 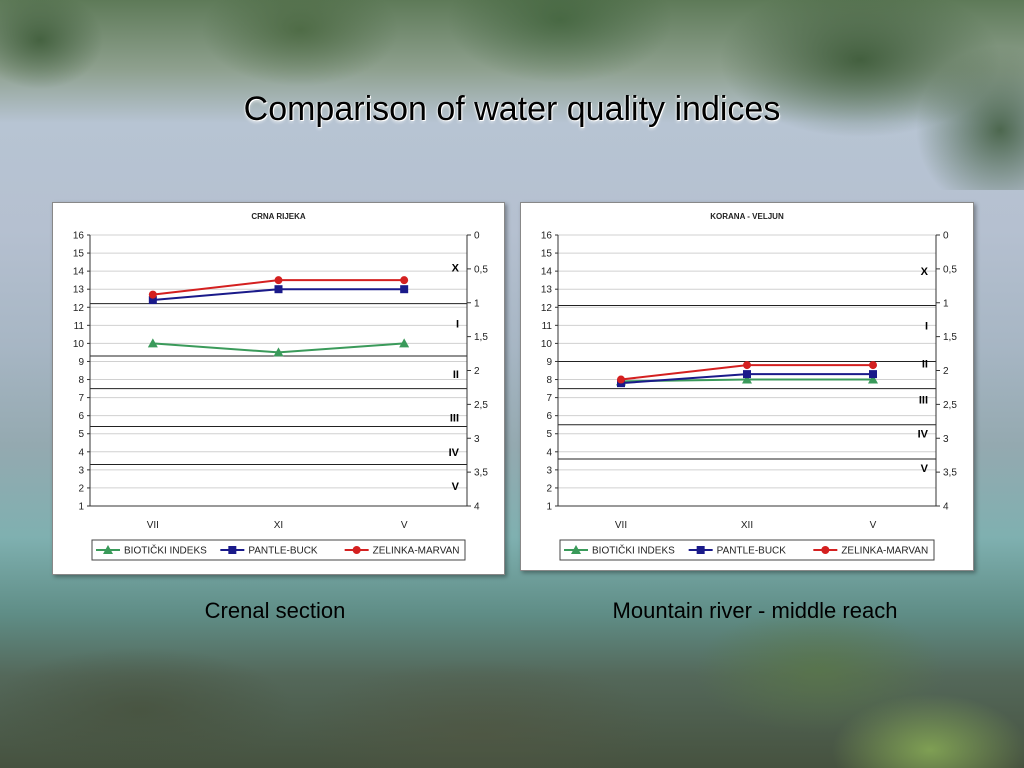 I want to click on y-tick-label: 9, so click(x=81, y=362).